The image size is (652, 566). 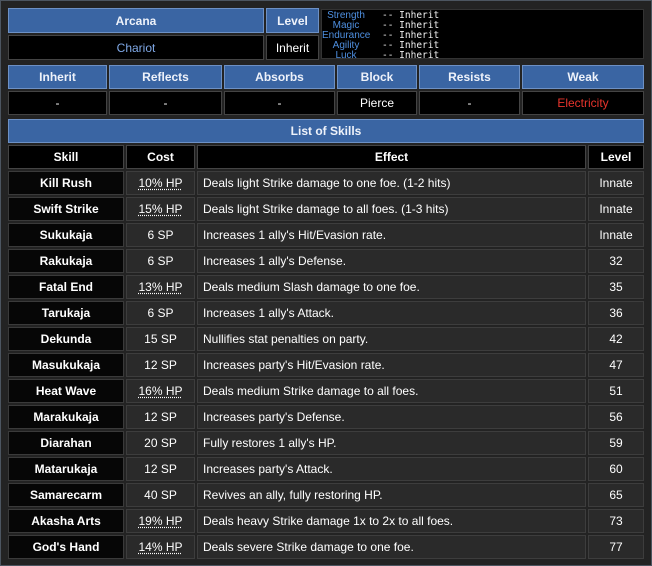 What do you see at coordinates (391, 443) in the screenshot?
I see `skill-effect: Fully restores 1 ally's HP.` at bounding box center [391, 443].